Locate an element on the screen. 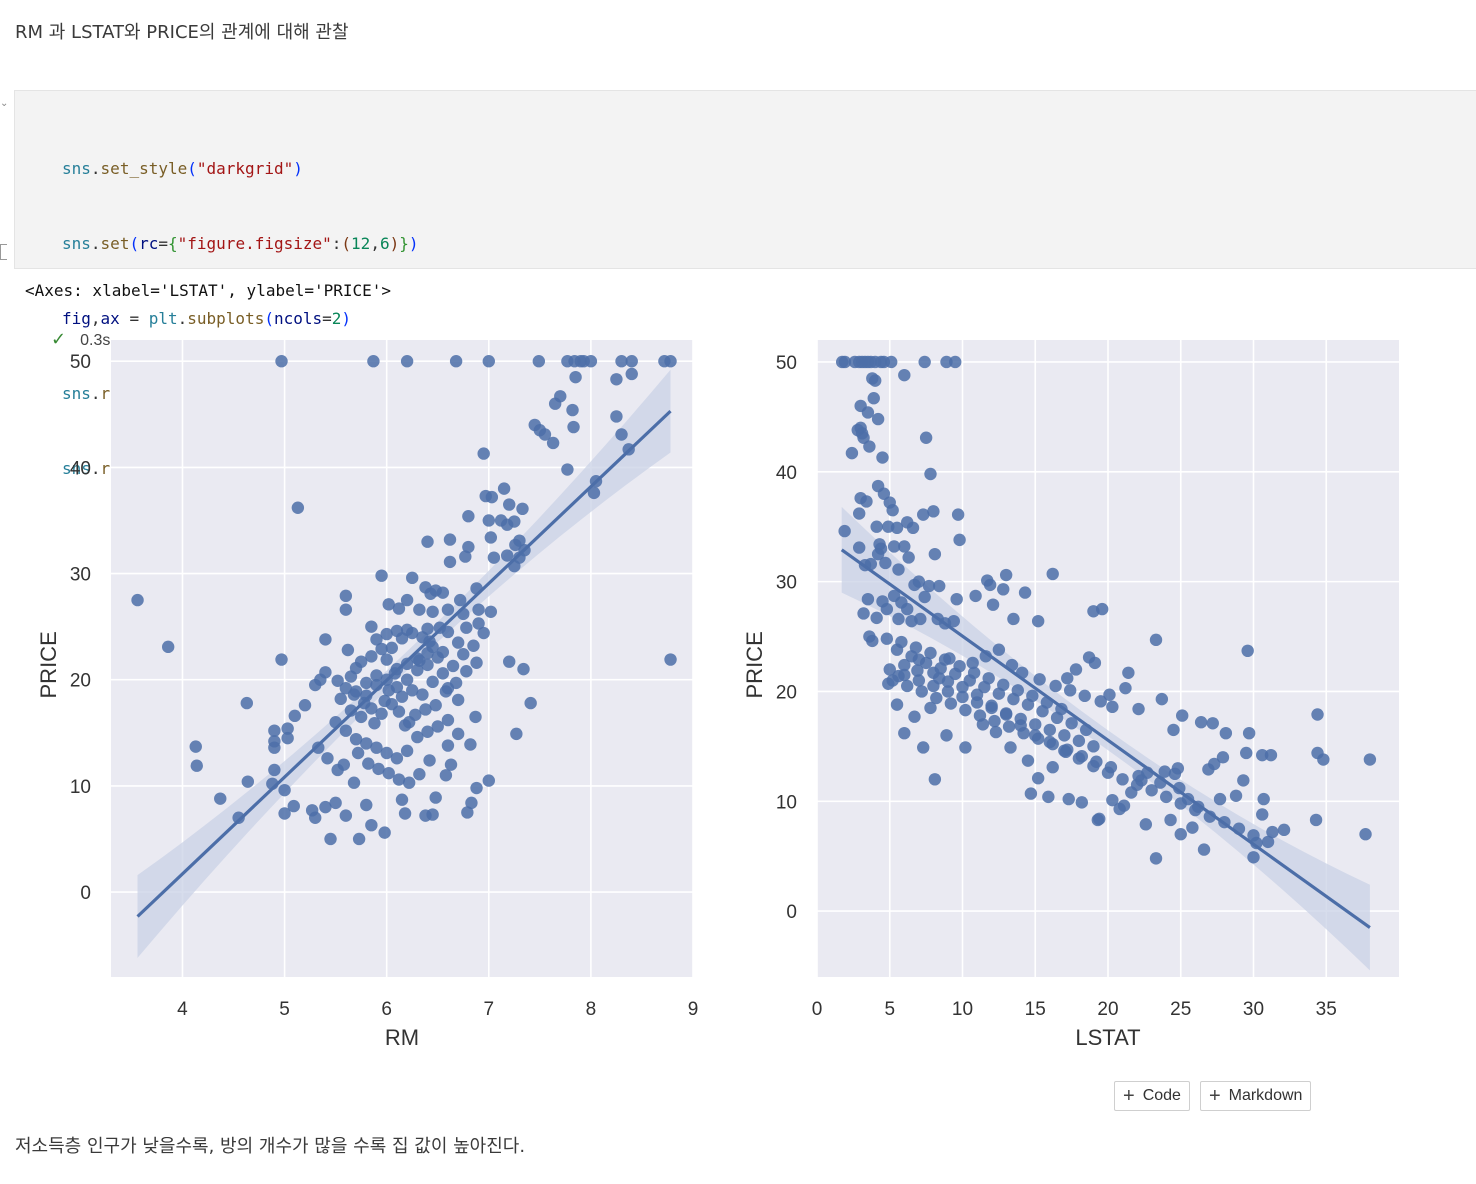  add-code-cell-button: + Code is located at coordinates (1152, 1096).